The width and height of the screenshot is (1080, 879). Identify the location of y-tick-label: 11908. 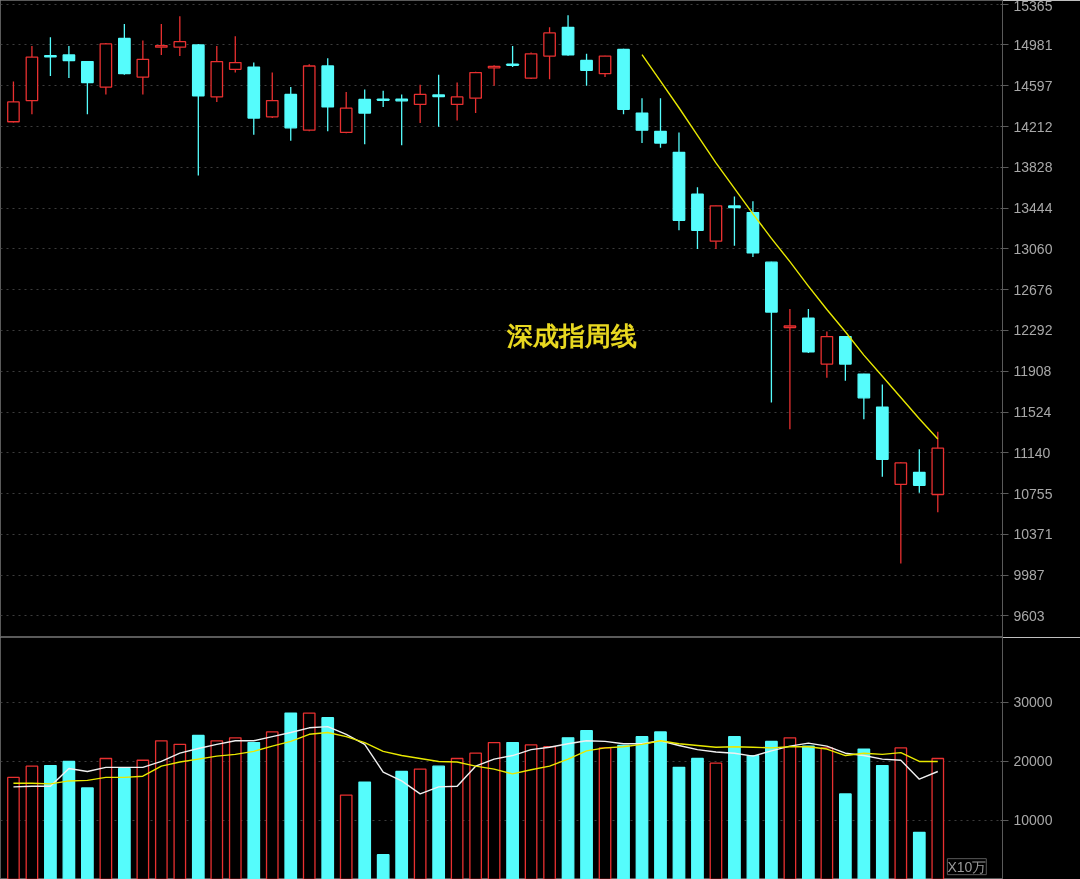
(1032, 371).